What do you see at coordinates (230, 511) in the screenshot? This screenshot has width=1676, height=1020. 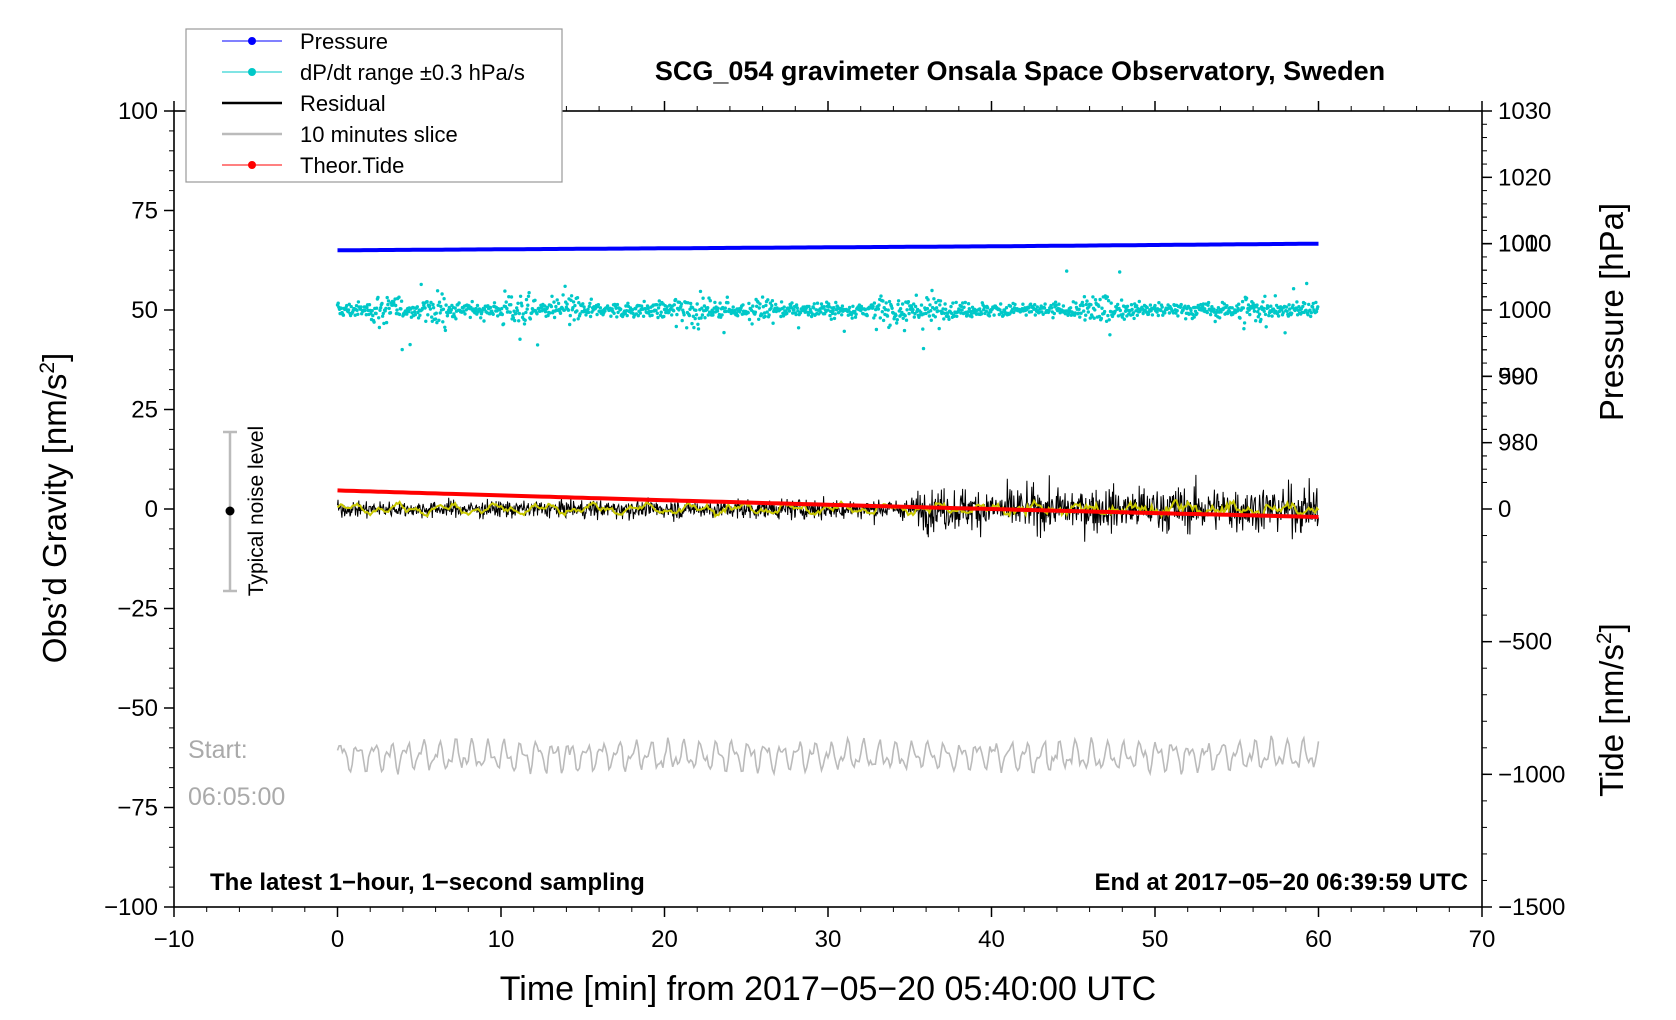 I see `noise-bar-center-dot` at bounding box center [230, 511].